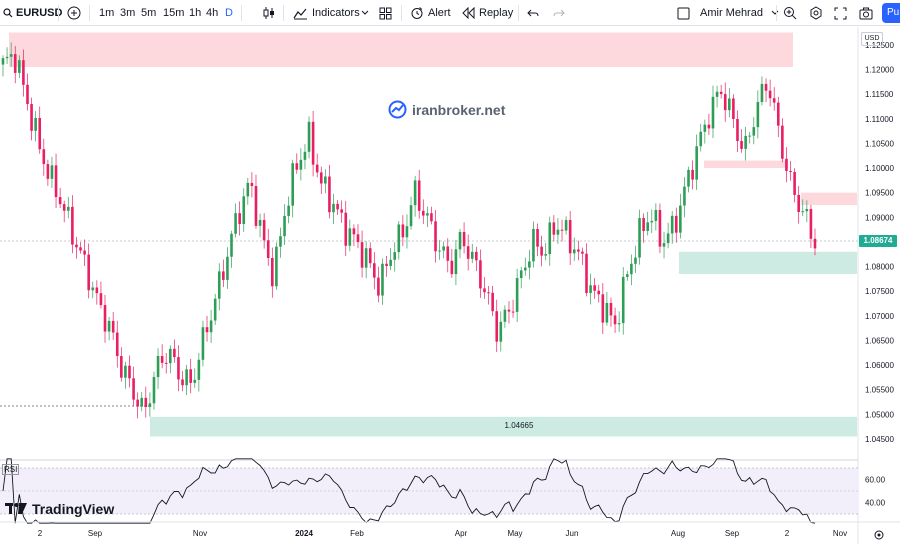 The width and height of the screenshot is (900, 544). I want to click on time-label: Aug, so click(678, 533).